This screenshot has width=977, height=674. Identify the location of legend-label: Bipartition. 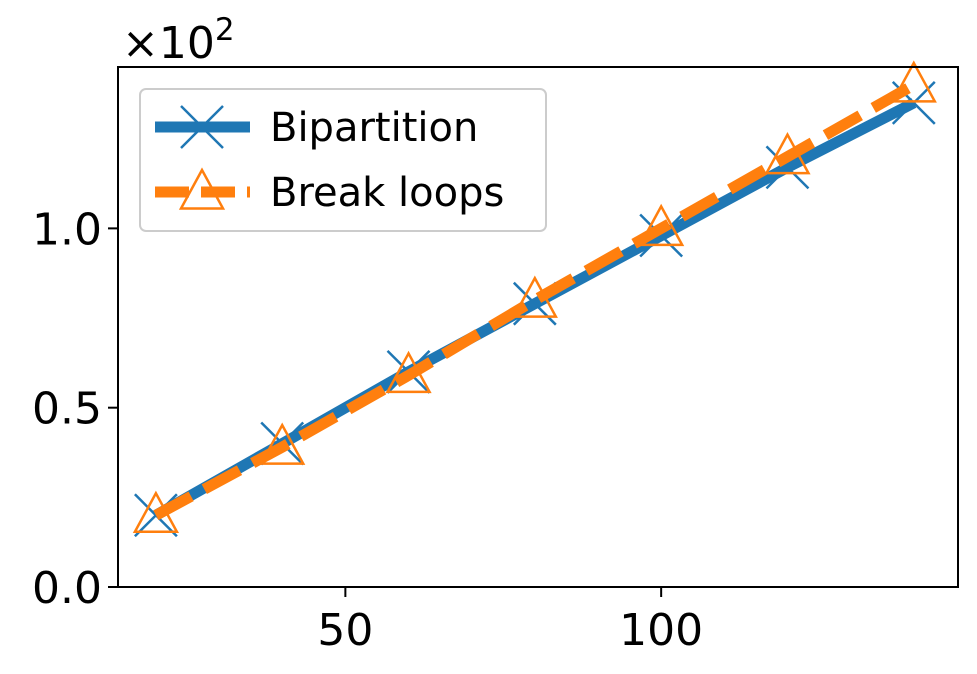
(374, 128).